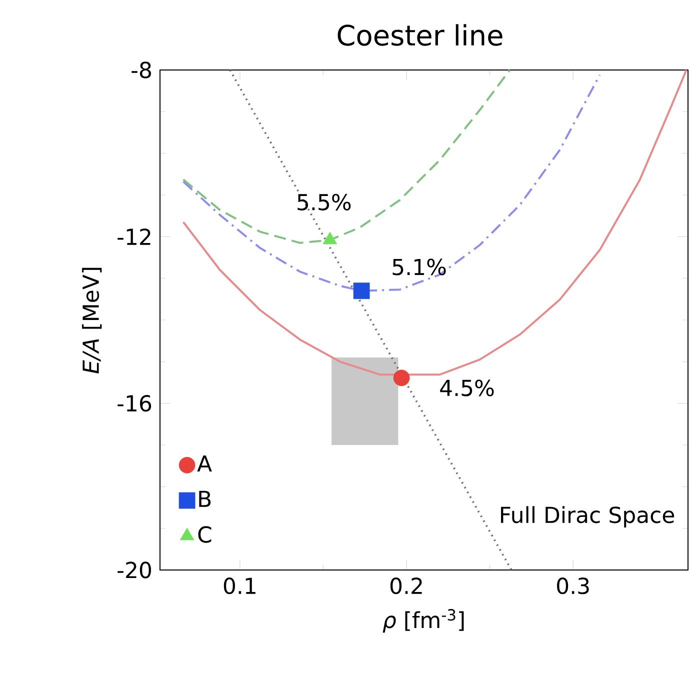 Image resolution: width=690 pixels, height=675 pixels. What do you see at coordinates (467, 388) in the screenshot?
I see `annotation: 4.5%` at bounding box center [467, 388].